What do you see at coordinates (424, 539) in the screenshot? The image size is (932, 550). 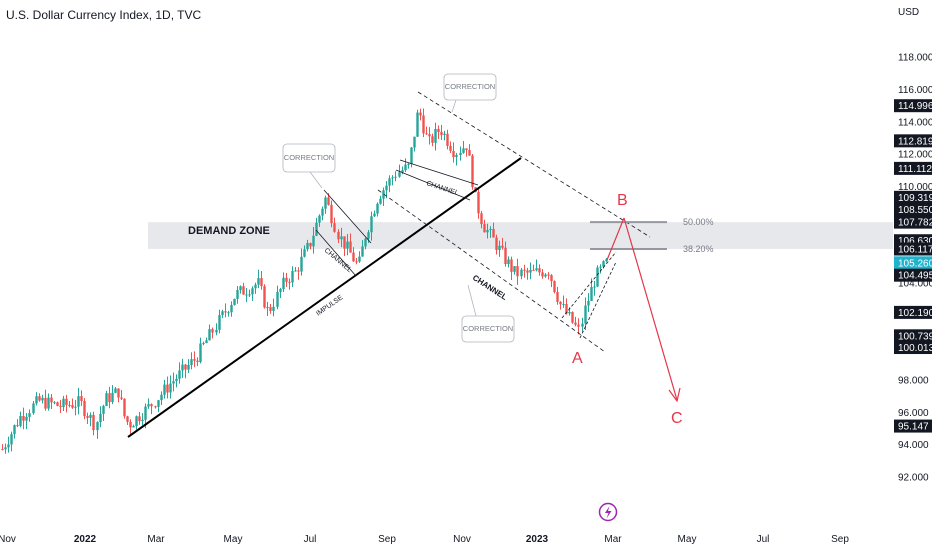 I see `time-axis: Nov 2022 Mar May Jul Sep Nov 2023 Mar May Jul Sep` at bounding box center [424, 539].